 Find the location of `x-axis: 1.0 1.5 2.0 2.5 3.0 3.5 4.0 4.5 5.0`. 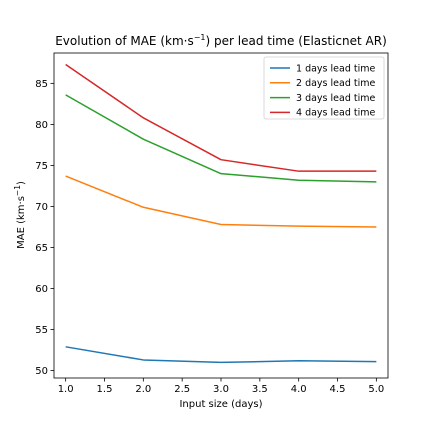

x-axis: 1.0 1.5 2.0 2.5 3.0 3.5 4.0 4.5 5.0 is located at coordinates (221, 386).